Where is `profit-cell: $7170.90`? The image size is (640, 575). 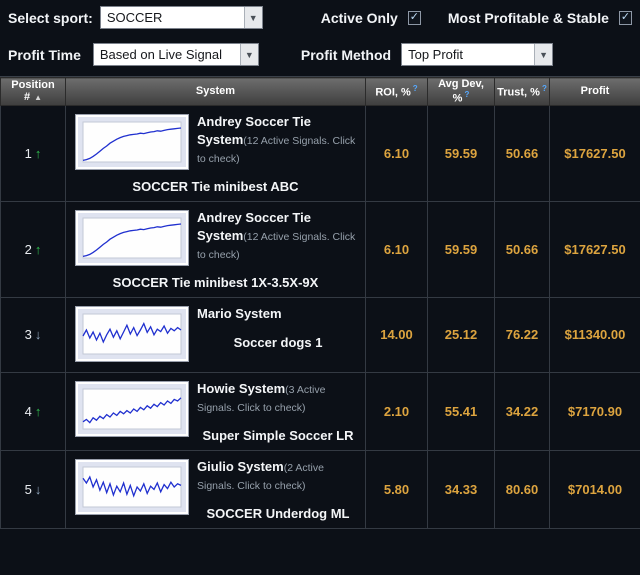 profit-cell: $7170.90 is located at coordinates (594, 411).